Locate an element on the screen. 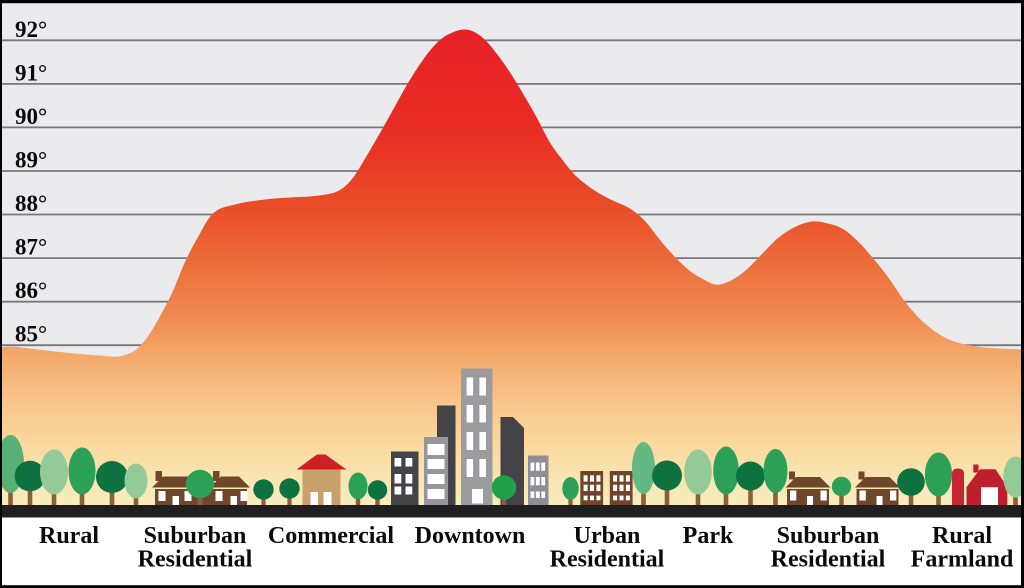 The height and width of the screenshot is (588, 1024). svg-text: 92° is located at coordinates (31, 29).